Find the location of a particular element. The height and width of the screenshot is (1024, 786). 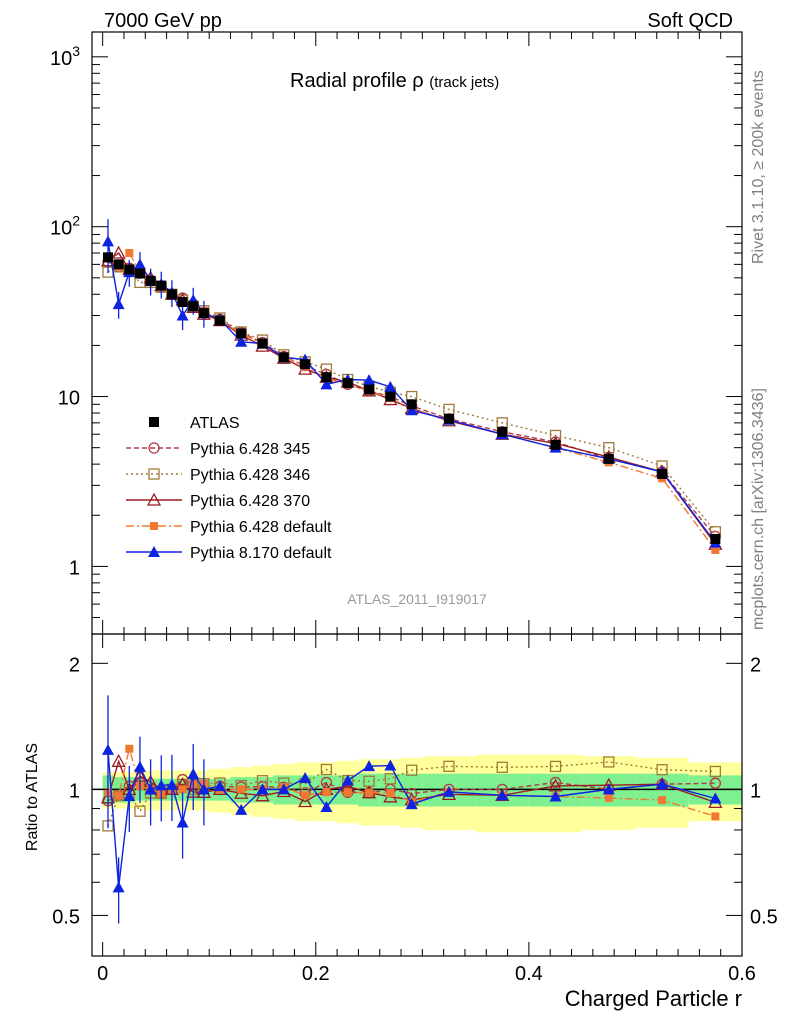

x-tick-label: 0.2 is located at coordinates (316, 974).